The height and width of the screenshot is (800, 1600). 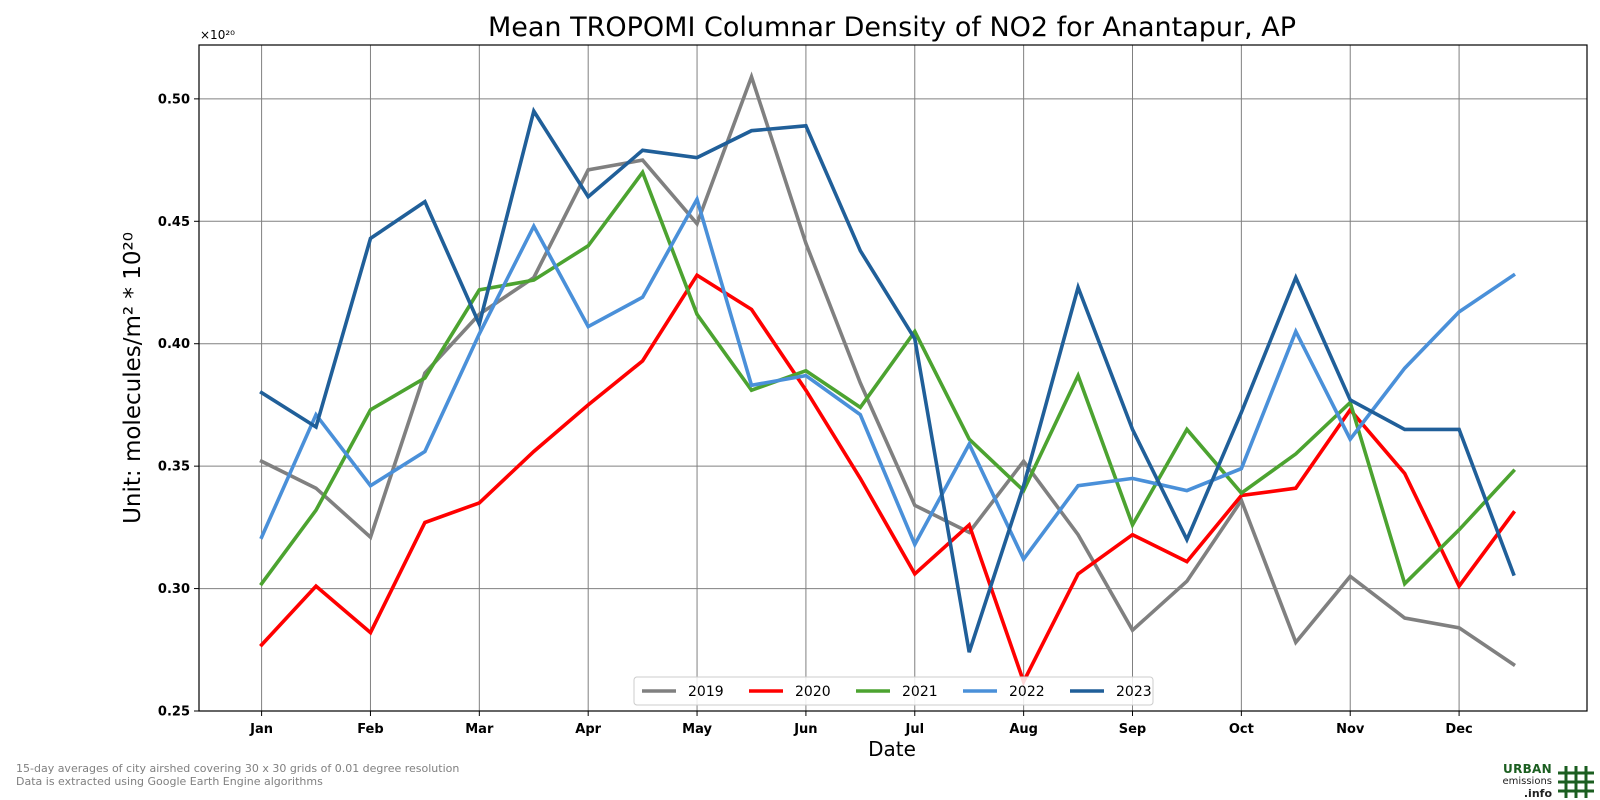 I want to click on logo-text-line-3: .info, so click(x=1537, y=793).